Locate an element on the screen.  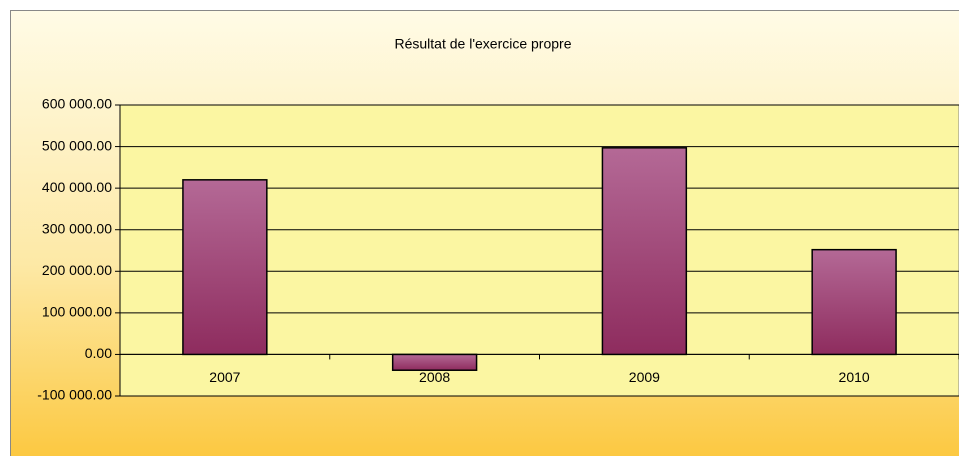
y-tick-label: 0.00 is located at coordinates (98, 353).